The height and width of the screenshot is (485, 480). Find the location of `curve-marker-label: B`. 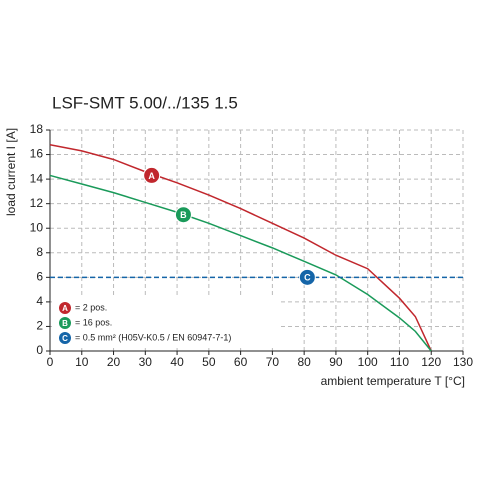

curve-marker-label: B is located at coordinates (183, 215).